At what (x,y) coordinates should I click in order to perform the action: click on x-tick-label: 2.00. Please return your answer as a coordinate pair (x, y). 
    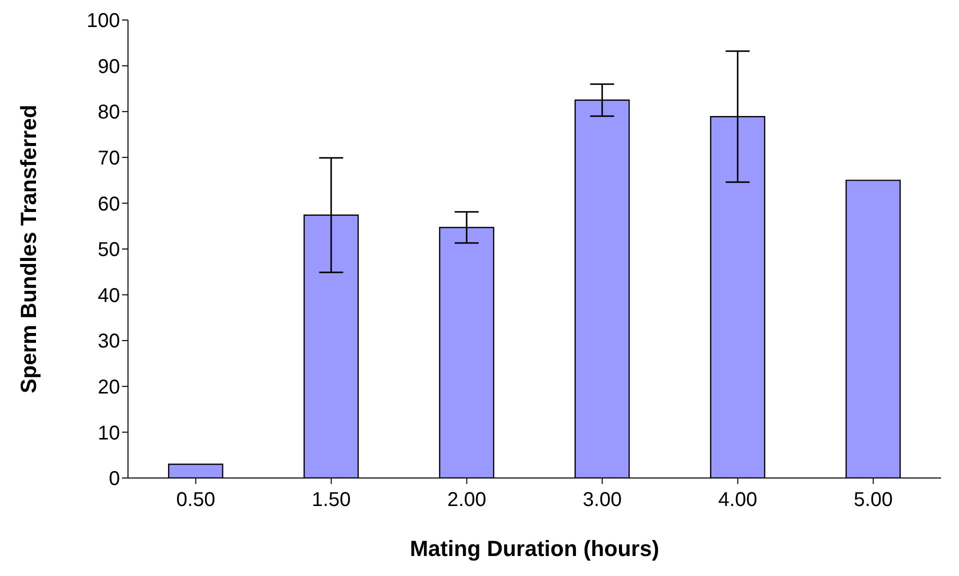
    Looking at the image, I should click on (466, 500).